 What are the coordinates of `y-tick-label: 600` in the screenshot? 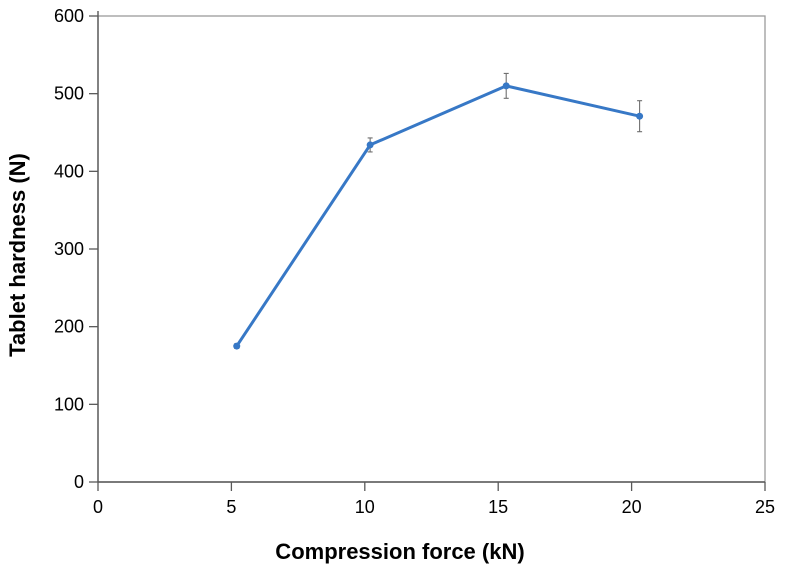 It's located at (69, 16).